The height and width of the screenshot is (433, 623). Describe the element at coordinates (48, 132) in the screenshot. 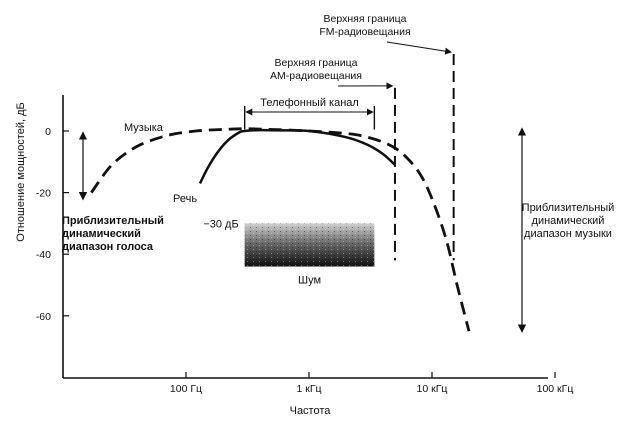

I see `y-tick-label-0: 0` at that location.